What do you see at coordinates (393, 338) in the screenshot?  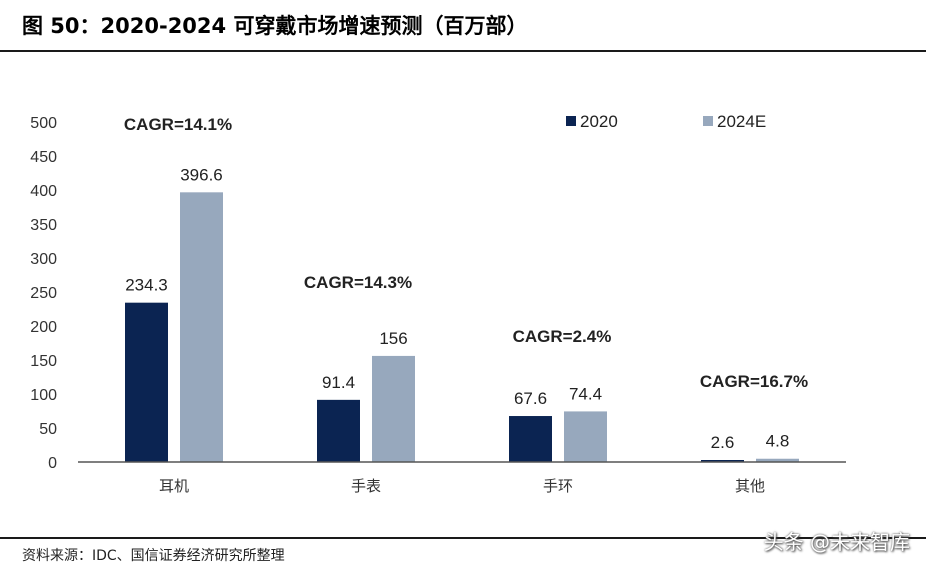 I see `value-label: 156` at bounding box center [393, 338].